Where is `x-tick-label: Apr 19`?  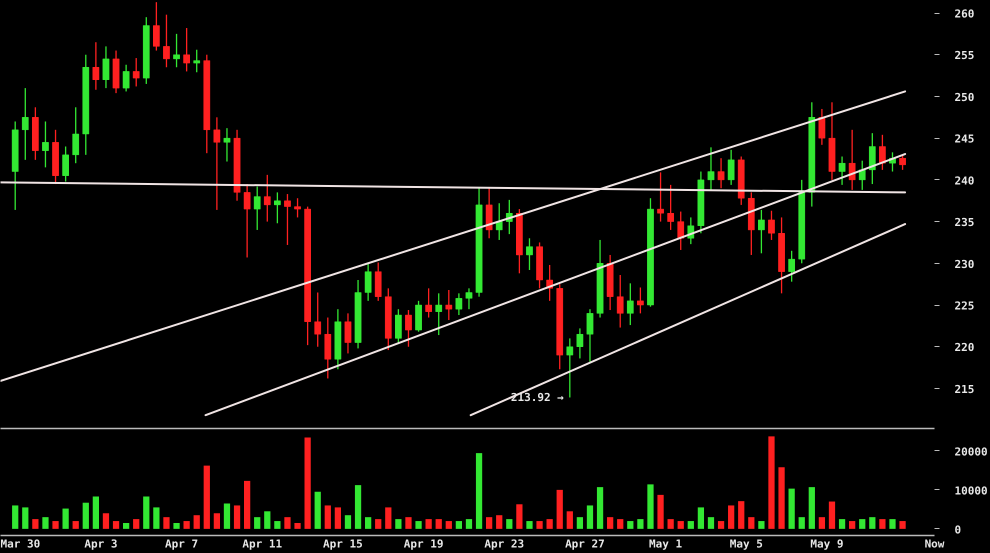 x-tick-label: Apr 19 is located at coordinates (424, 544).